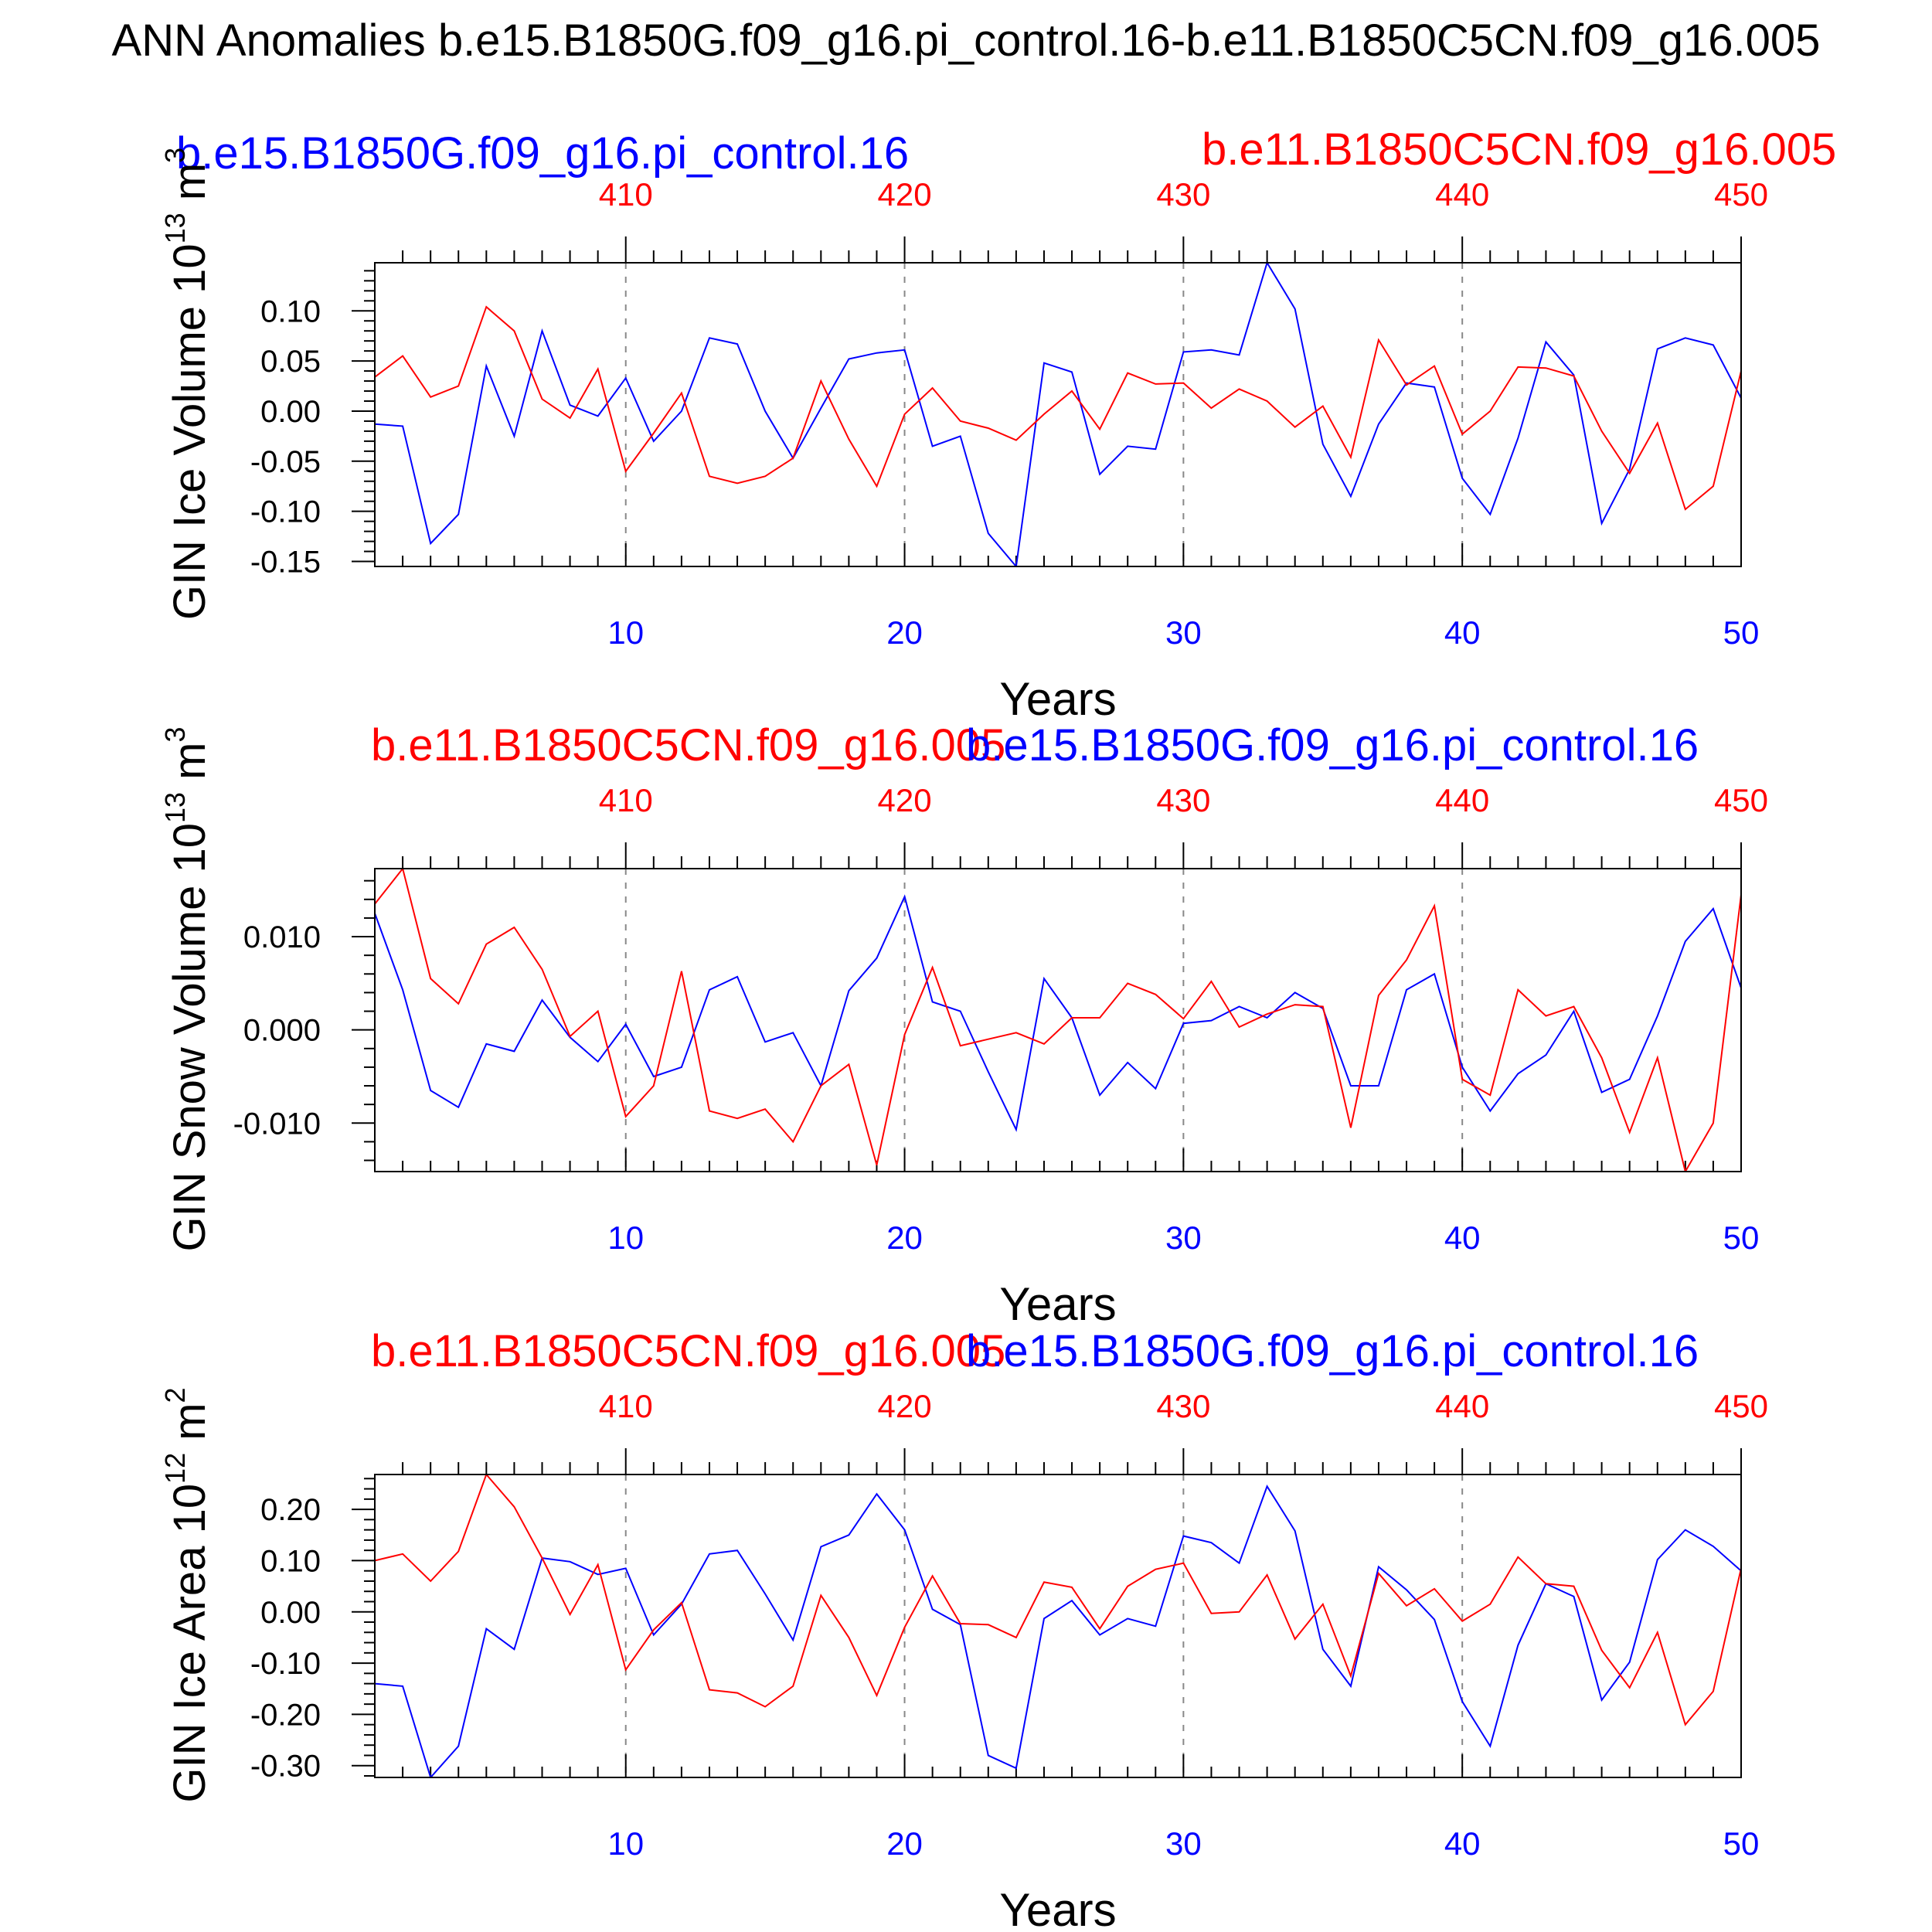 The image size is (1932, 1932). I want to click on y-tick-label: 0.010, so click(282, 937).